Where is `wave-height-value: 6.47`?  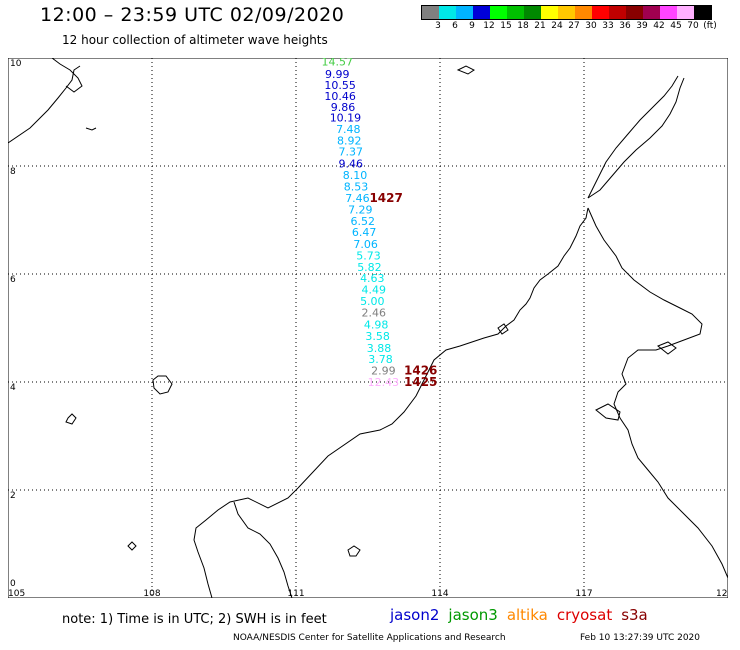 wave-height-value: 6.47 is located at coordinates (364, 232).